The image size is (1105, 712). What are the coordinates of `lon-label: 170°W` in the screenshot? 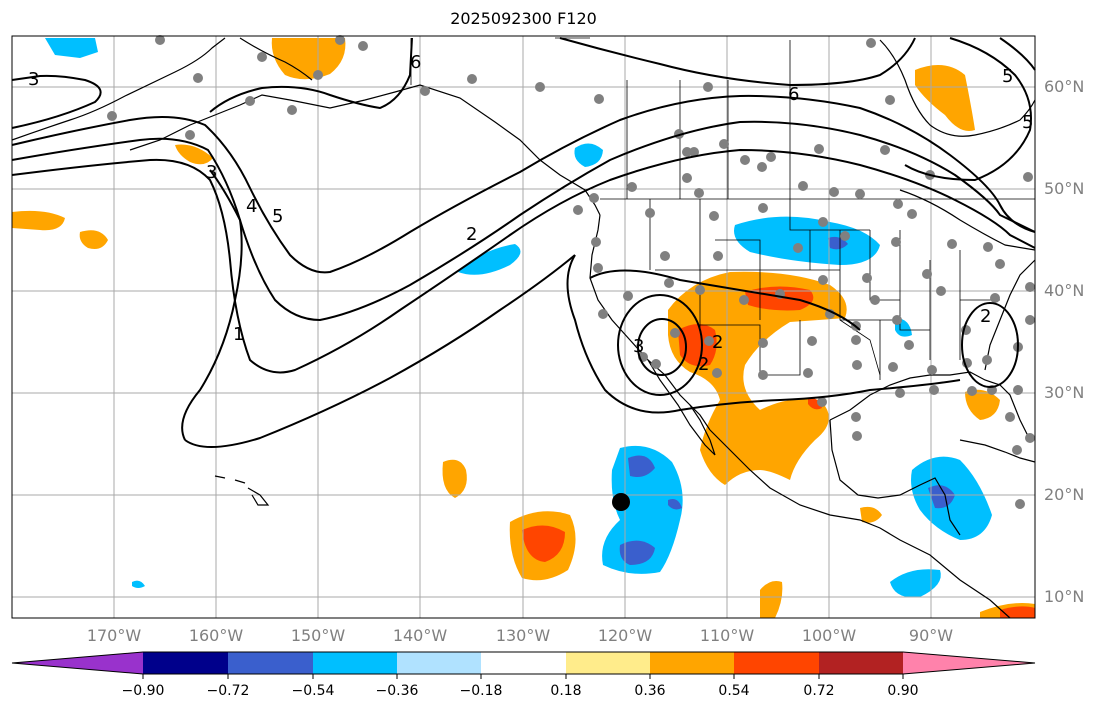 It's located at (114, 635).